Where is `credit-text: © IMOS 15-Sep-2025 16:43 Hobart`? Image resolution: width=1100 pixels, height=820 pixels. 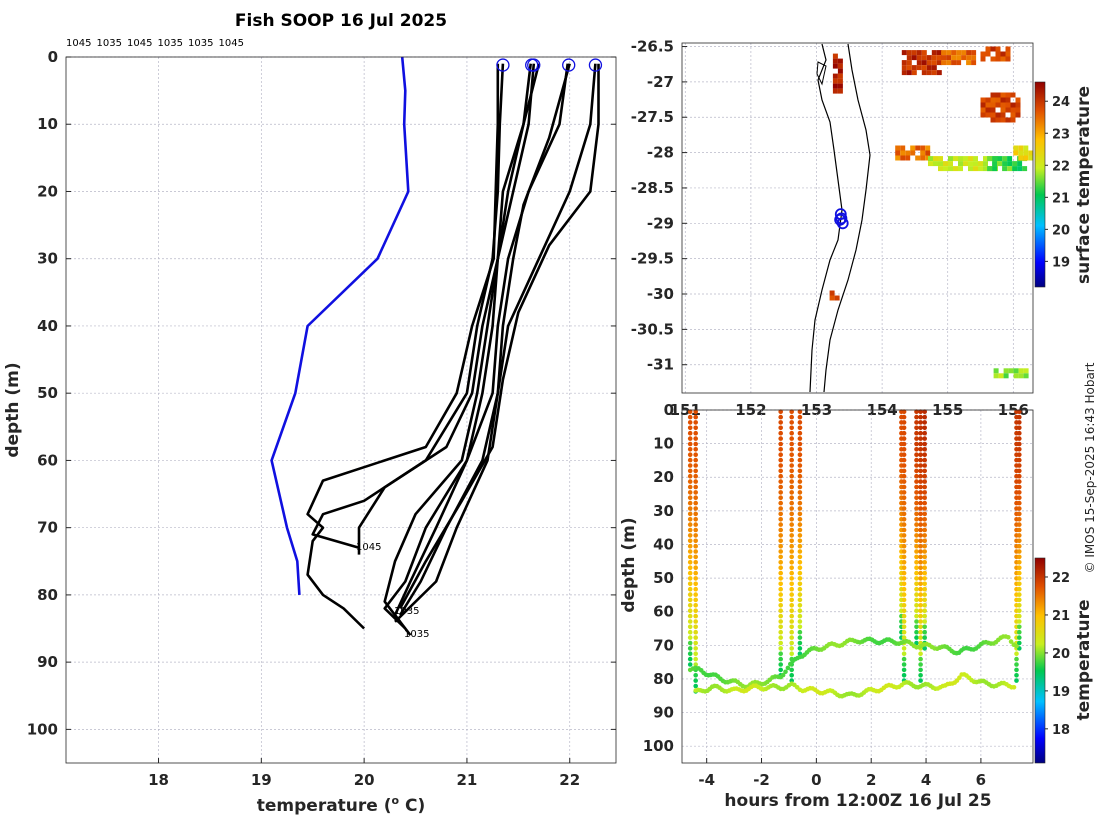 credit-text: © IMOS 15-Sep-2025 16:43 Hobart is located at coordinates (1090, 467).